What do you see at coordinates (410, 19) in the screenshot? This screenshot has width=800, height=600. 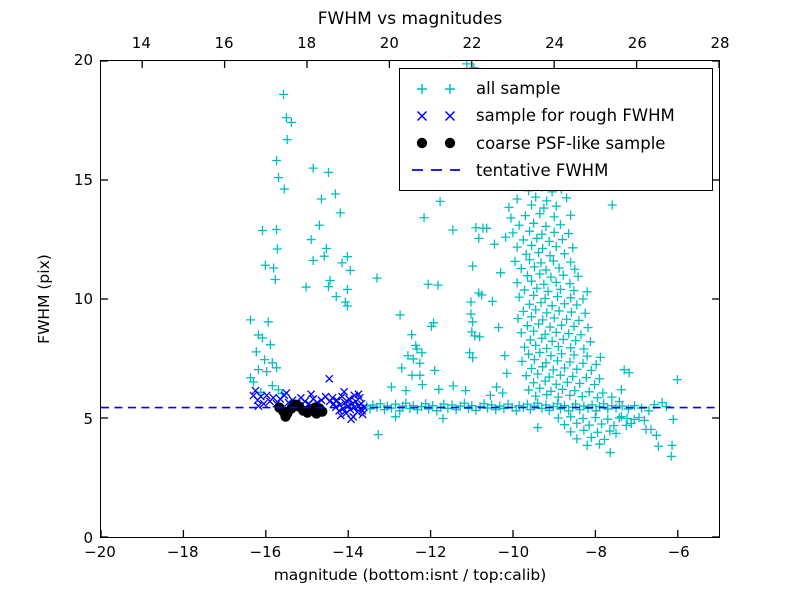 I see `chart-title: FWHM vs magnitudes` at bounding box center [410, 19].